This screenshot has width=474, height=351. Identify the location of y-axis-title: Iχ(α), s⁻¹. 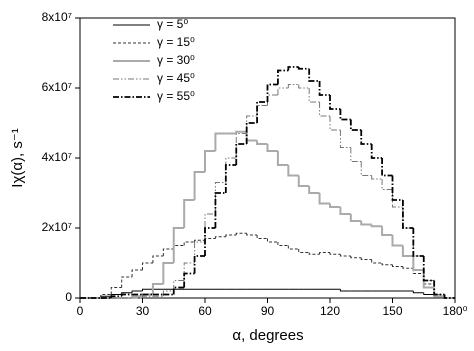
(17, 157).